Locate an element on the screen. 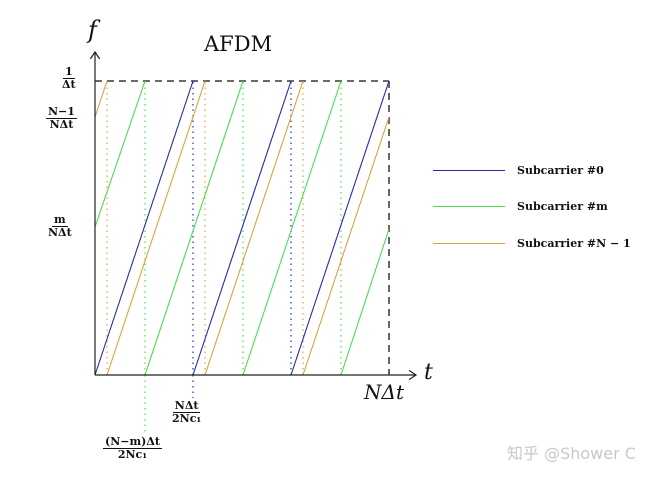 This screenshot has width=671, height=478. chart-title: AFDM is located at coordinates (238, 44).